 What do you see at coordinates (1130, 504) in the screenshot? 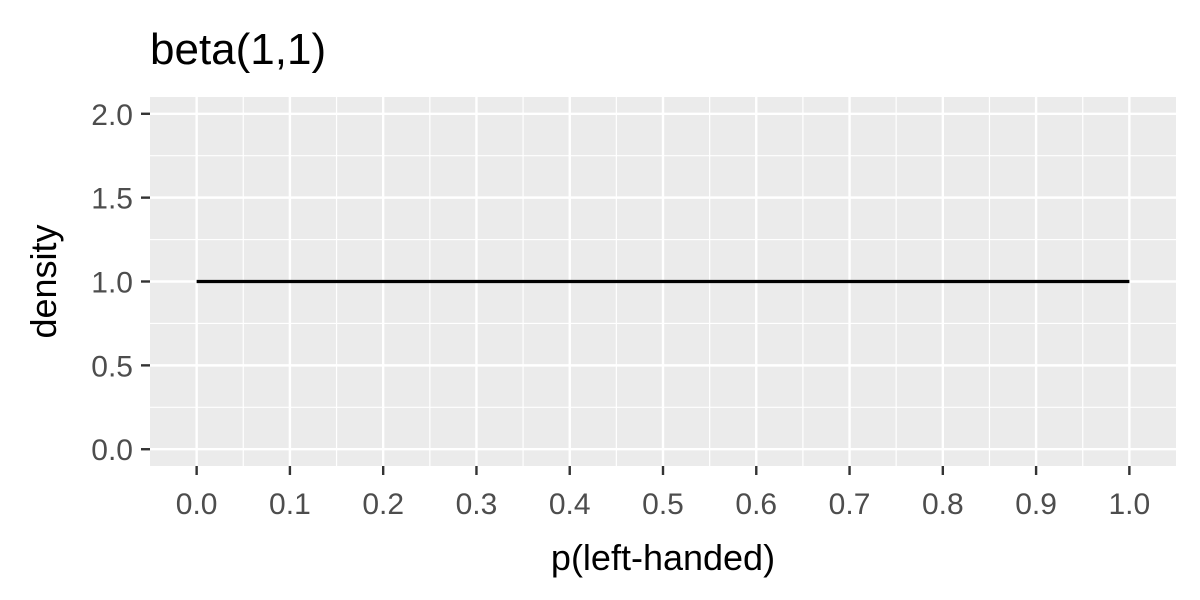
I see `x-tick-label: 1.0` at bounding box center [1130, 504].